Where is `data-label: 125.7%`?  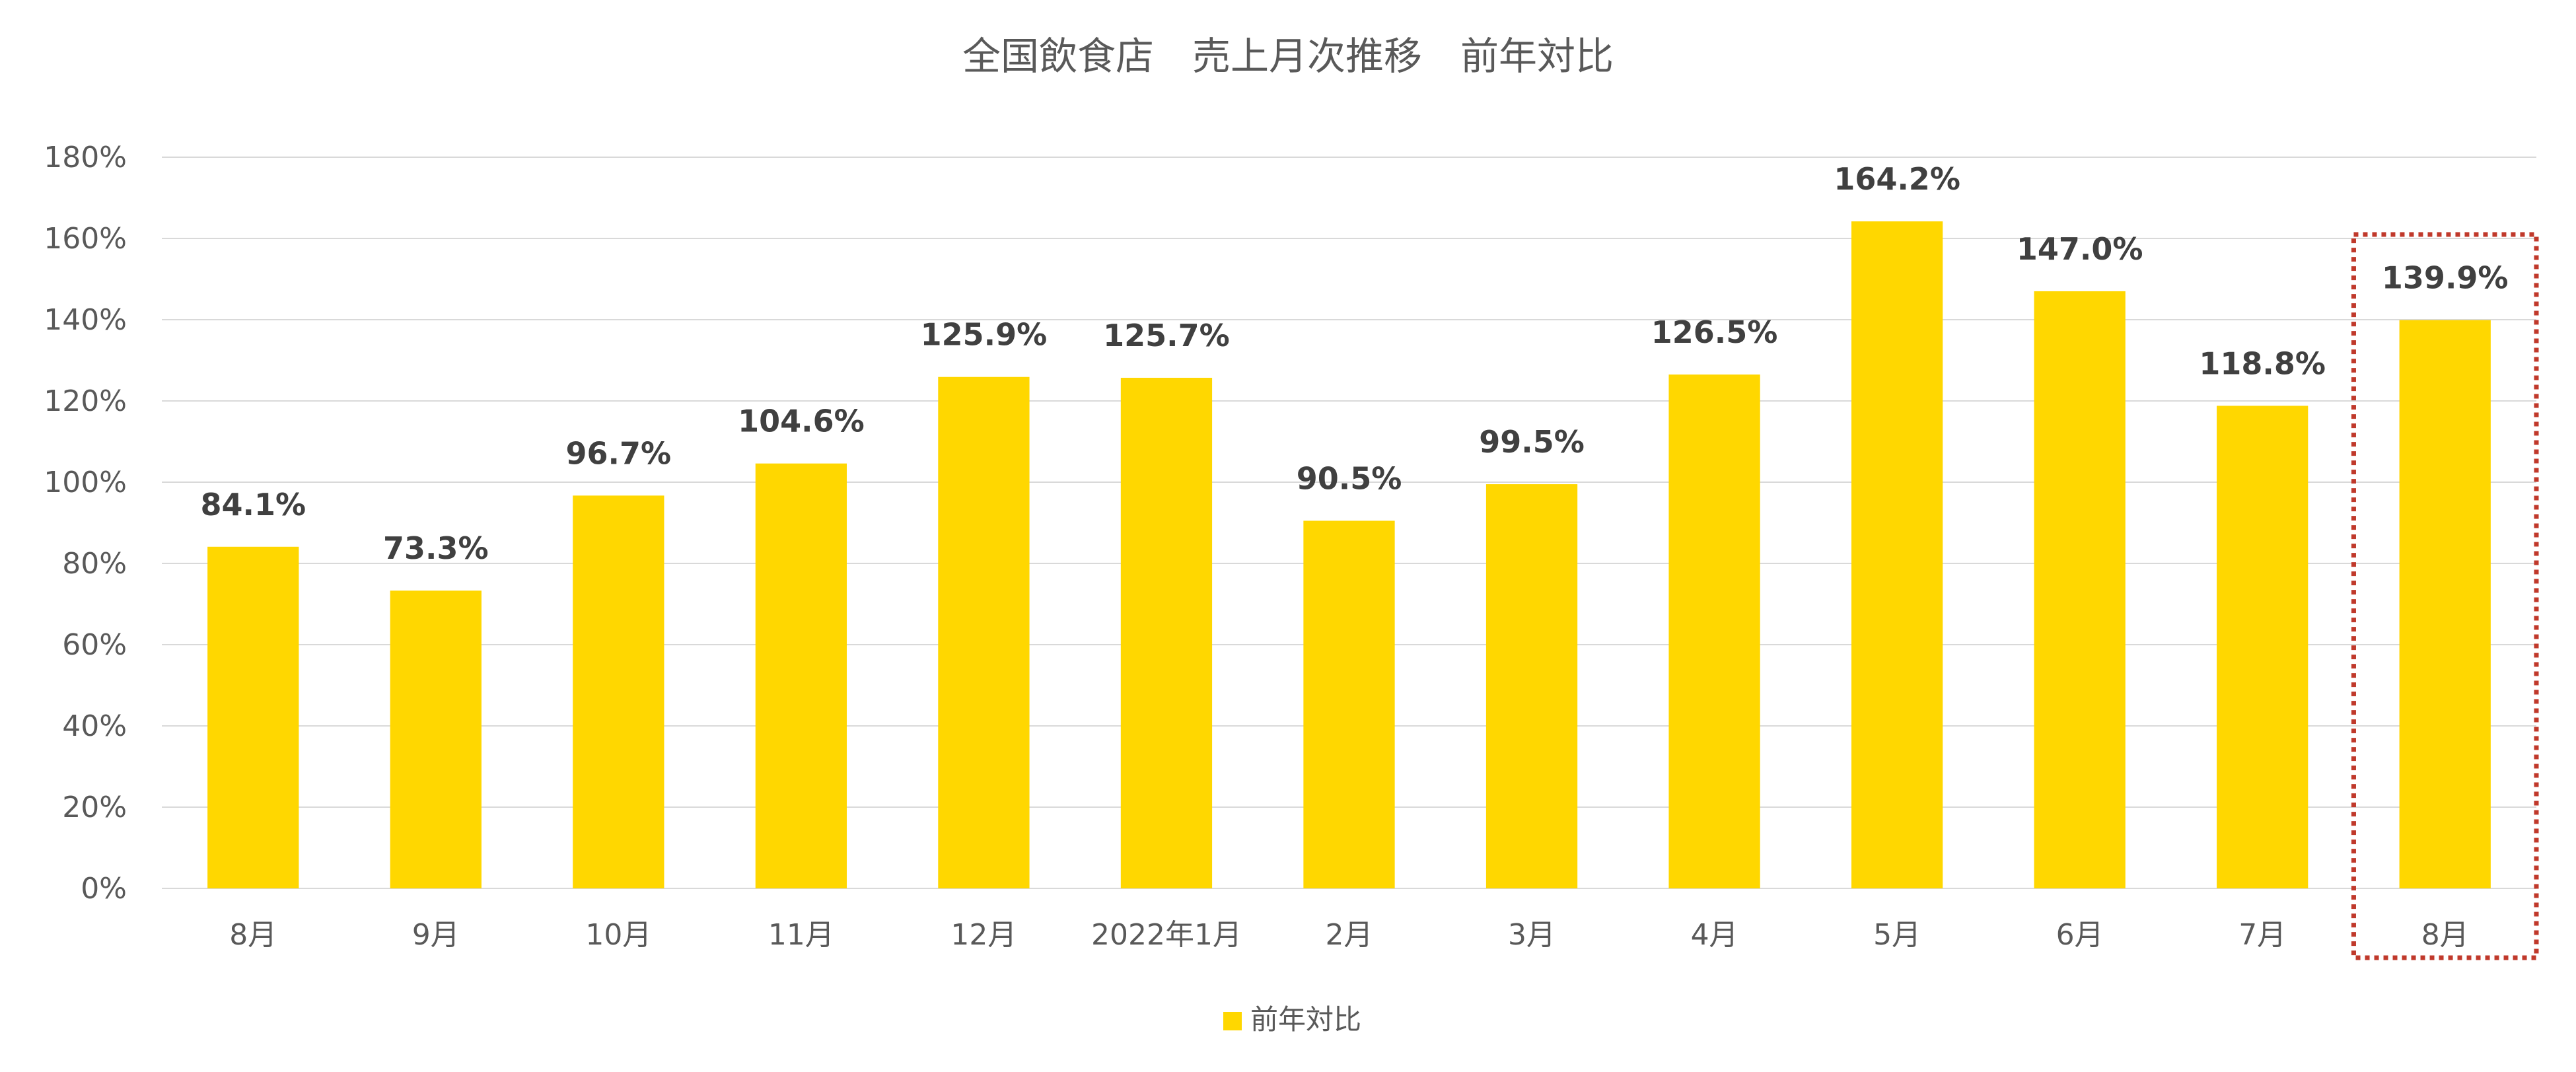
data-label: 125.7% is located at coordinates (1167, 335).